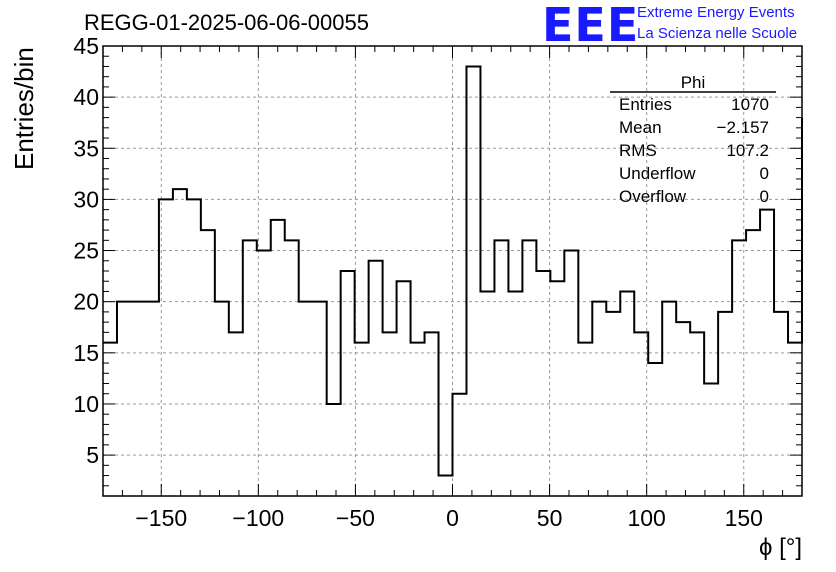  I want to click on eee-logo: EEE, so click(591, 26).